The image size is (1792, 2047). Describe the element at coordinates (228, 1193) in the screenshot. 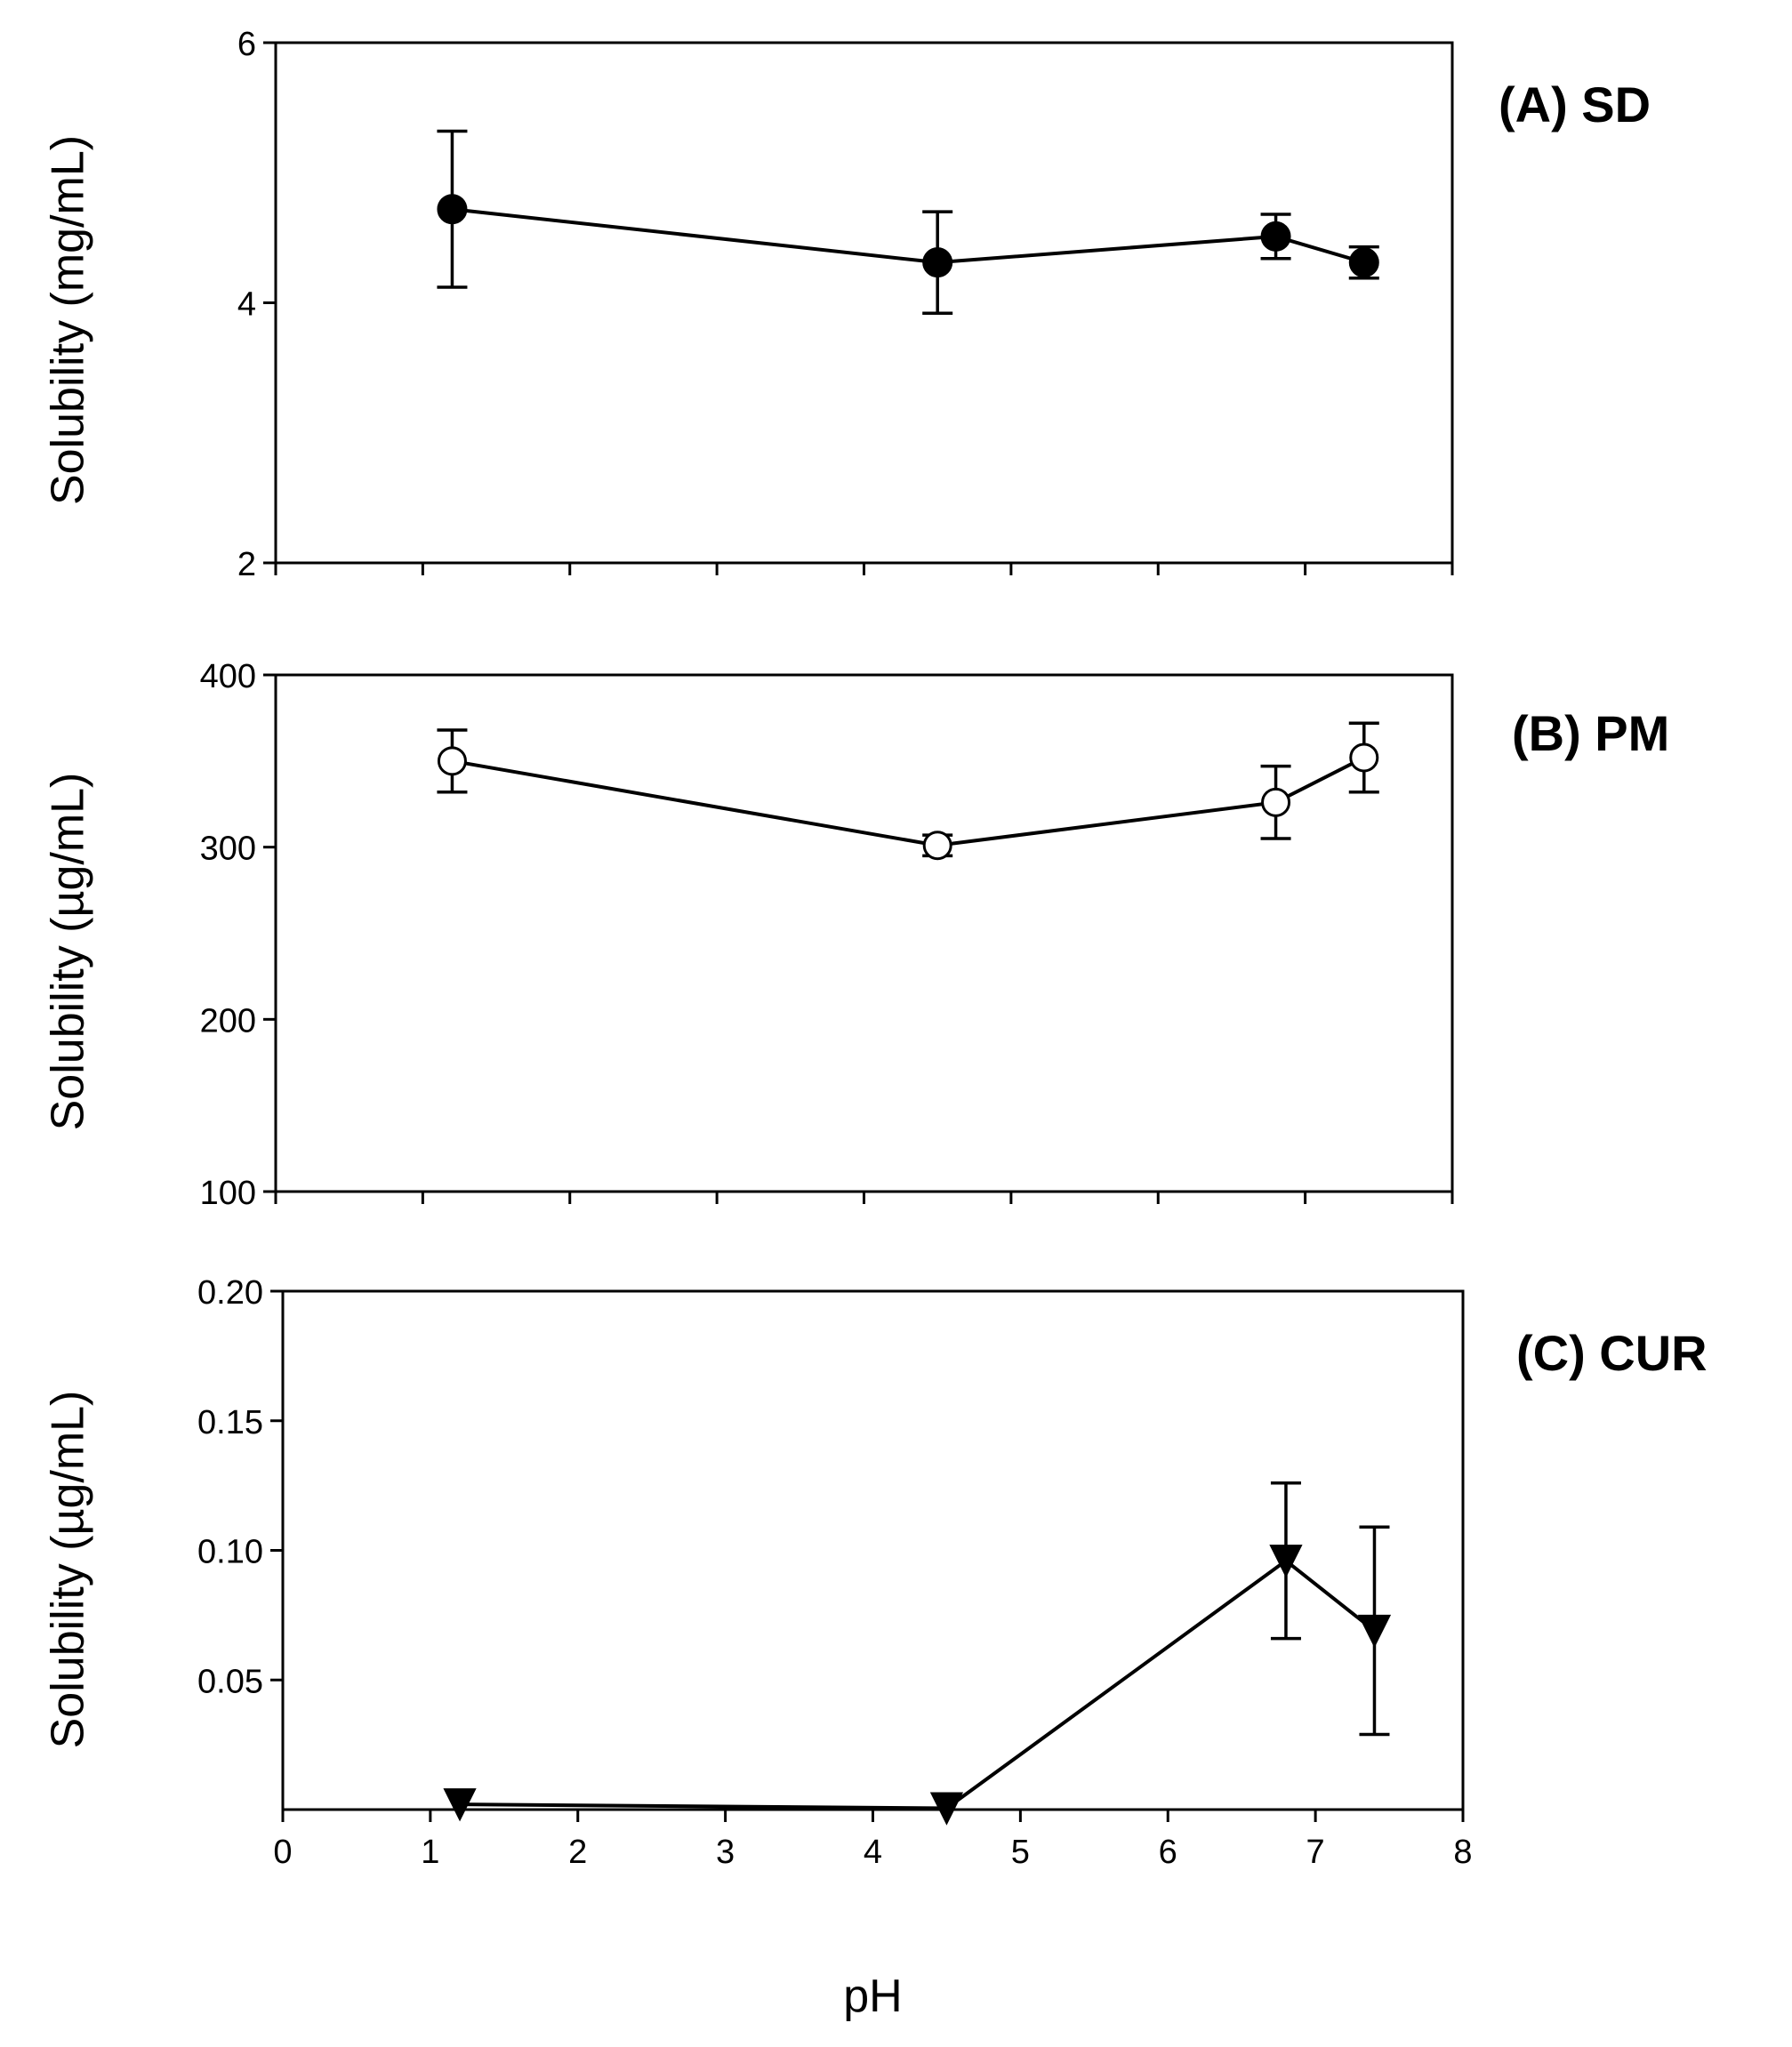

I see `y-tick-label: 100` at that location.